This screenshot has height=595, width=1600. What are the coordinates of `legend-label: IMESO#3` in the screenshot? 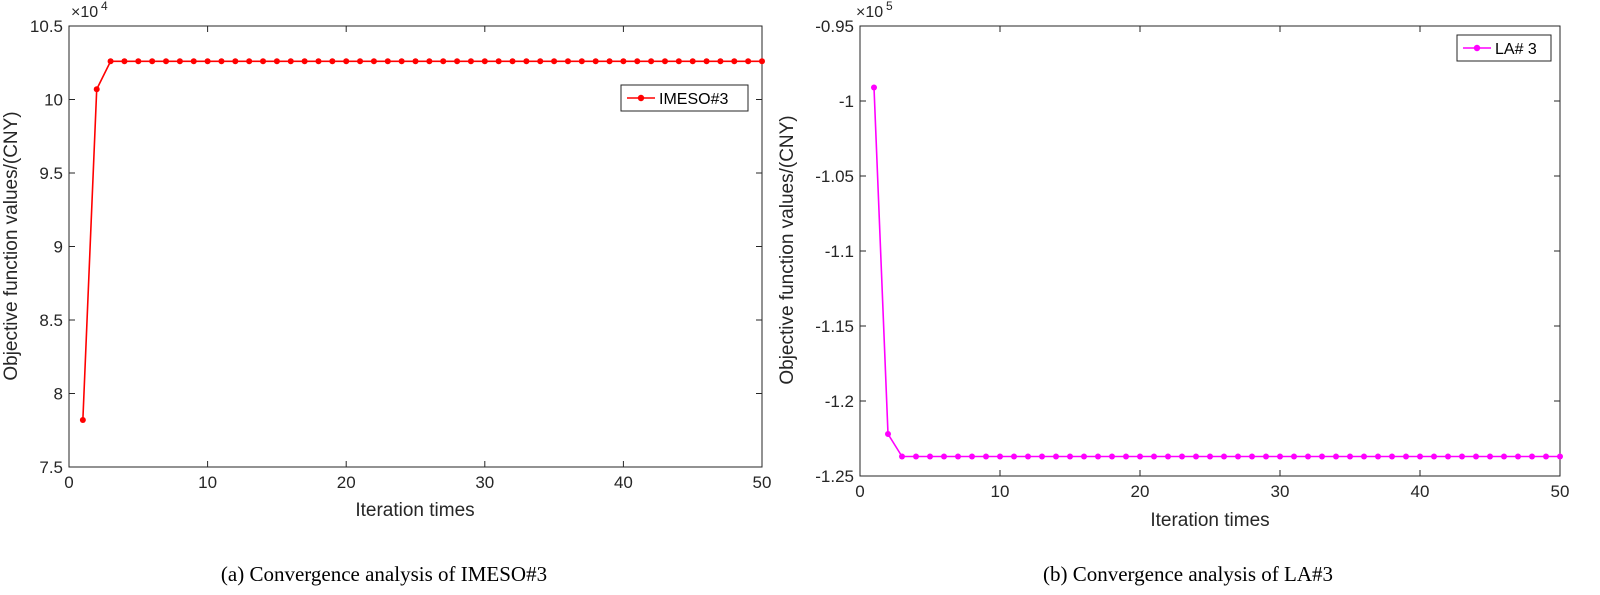 It's located at (693, 99).